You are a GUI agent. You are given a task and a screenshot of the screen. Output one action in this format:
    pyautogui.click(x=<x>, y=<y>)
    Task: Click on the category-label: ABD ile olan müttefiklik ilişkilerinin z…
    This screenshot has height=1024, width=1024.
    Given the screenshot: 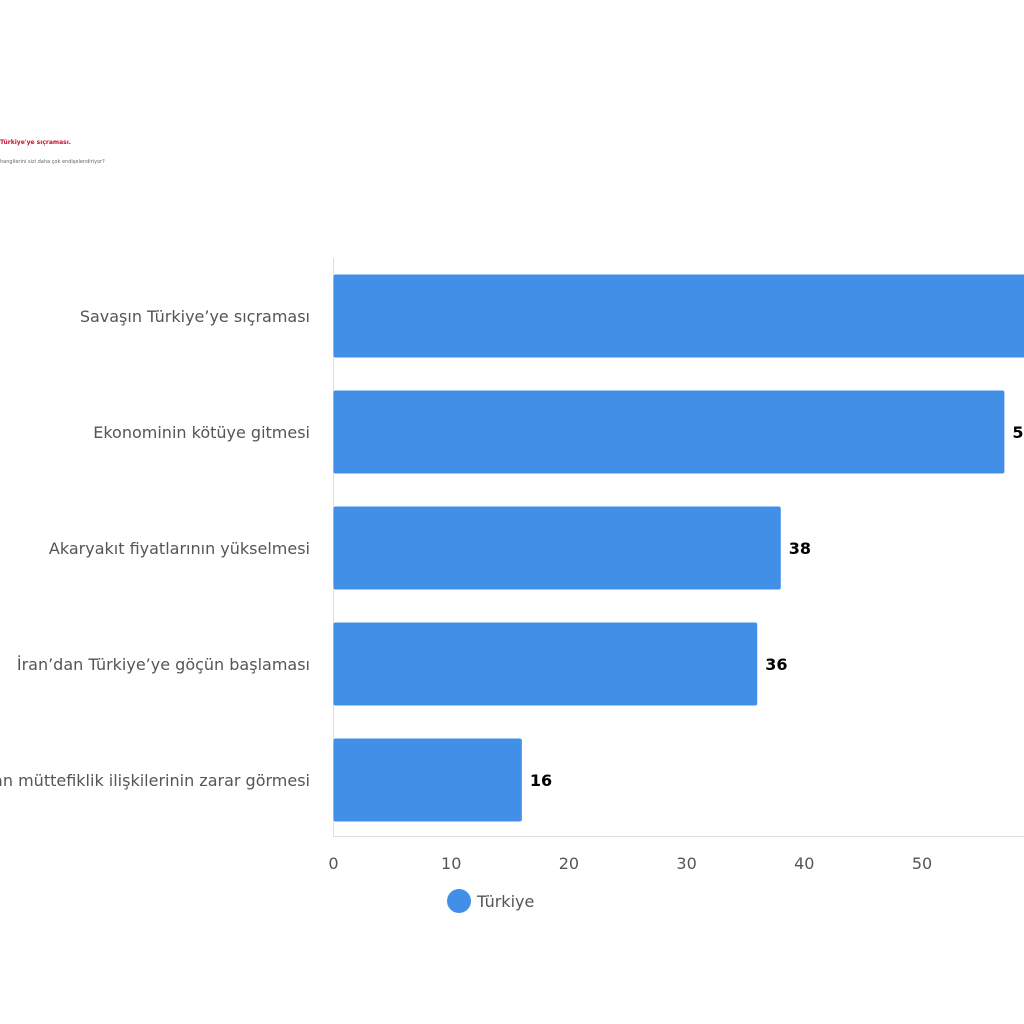 What is the action you would take?
    pyautogui.click(x=155, y=780)
    